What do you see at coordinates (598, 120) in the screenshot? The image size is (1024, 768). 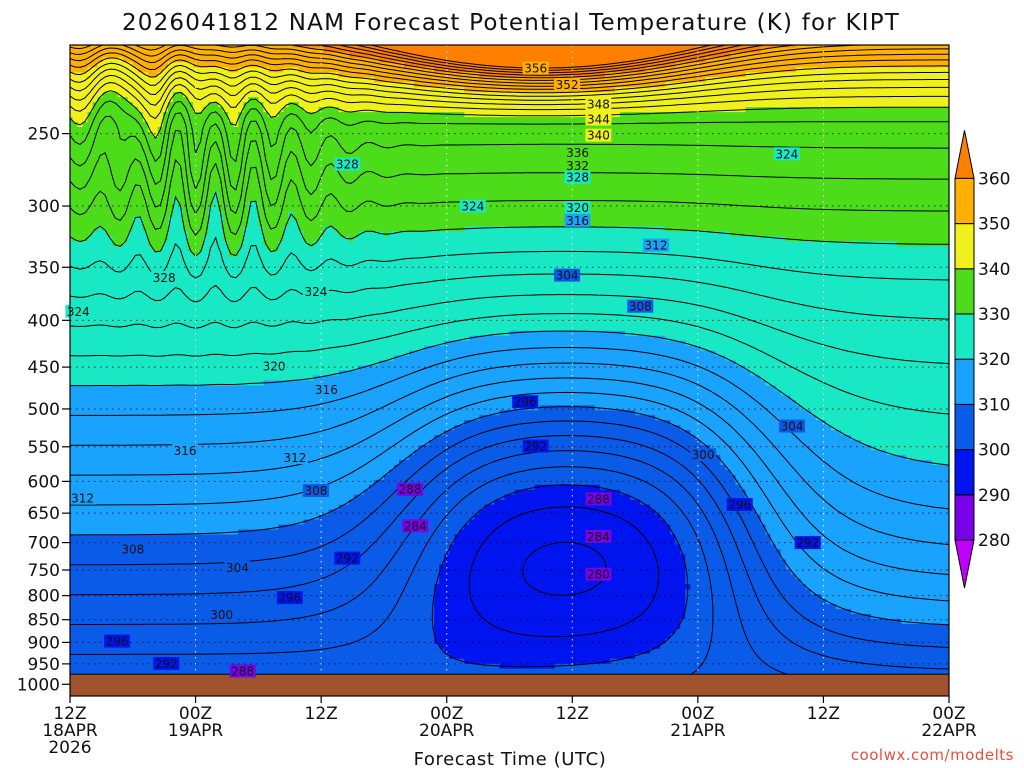 I see `contour-label: 344` at bounding box center [598, 120].